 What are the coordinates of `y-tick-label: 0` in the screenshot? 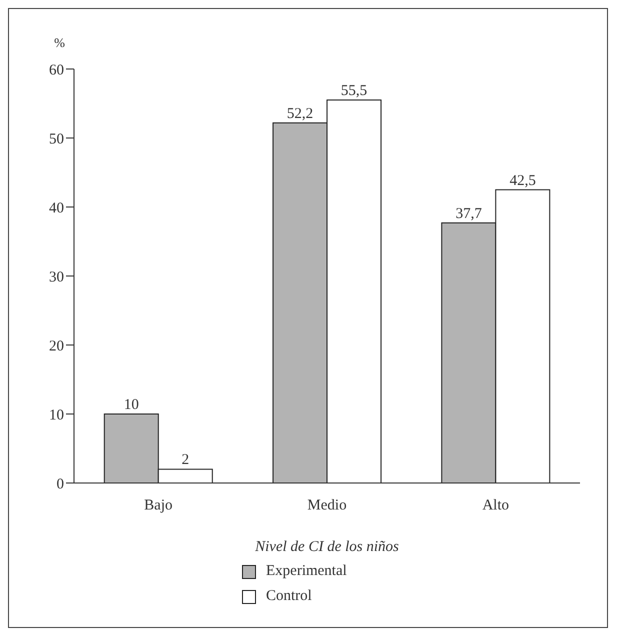 It's located at (60, 484).